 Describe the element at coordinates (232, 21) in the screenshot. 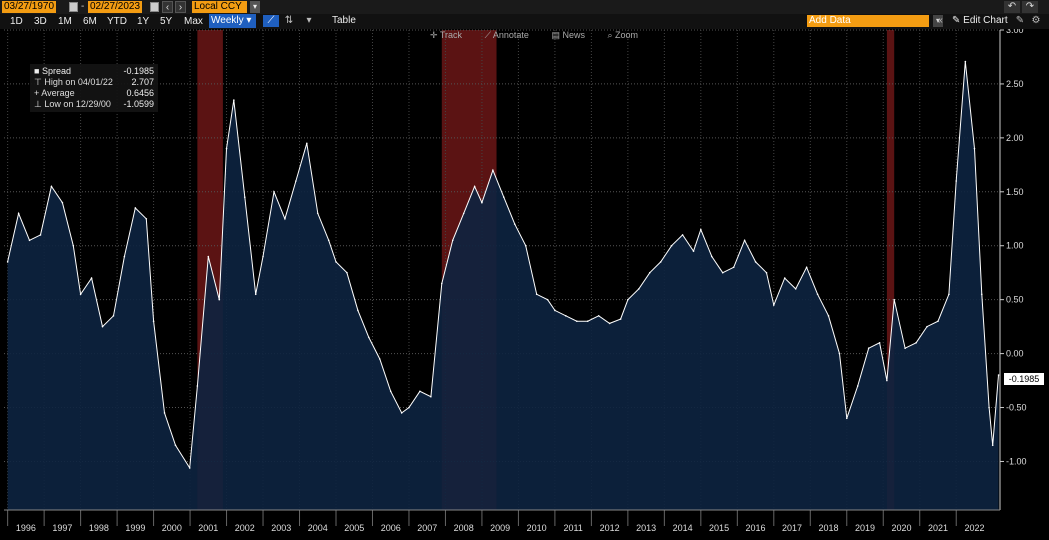

I see `frequency-select: Weekly ▾` at that location.